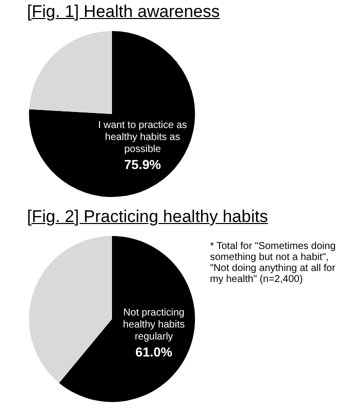 The height and width of the screenshot is (416, 353). I want to click on chart-title: [Fig. 1] Health awareness, so click(123, 12).